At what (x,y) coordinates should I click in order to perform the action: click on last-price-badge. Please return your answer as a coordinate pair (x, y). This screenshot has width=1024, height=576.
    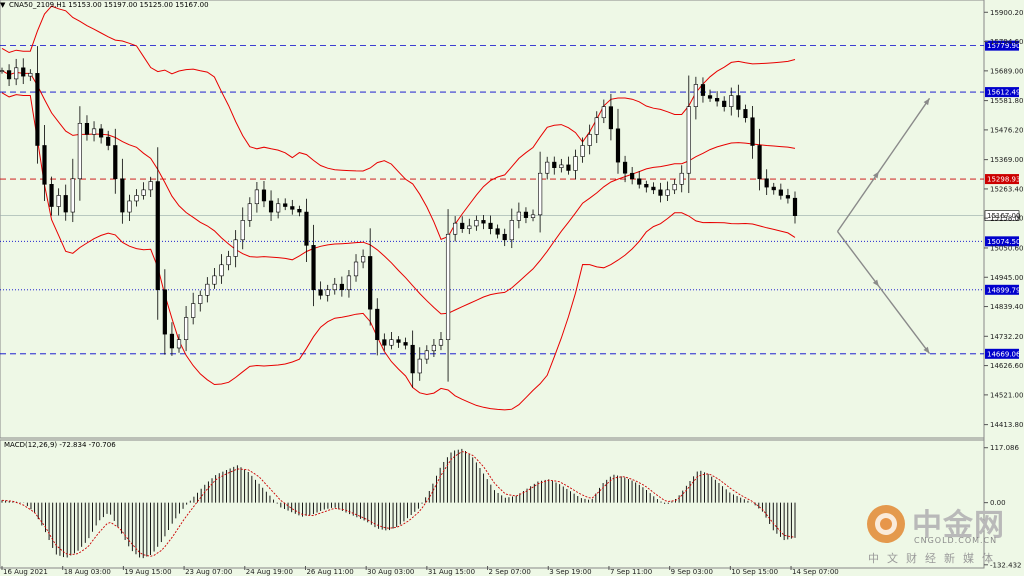
    Looking at the image, I should click on (1002, 215).